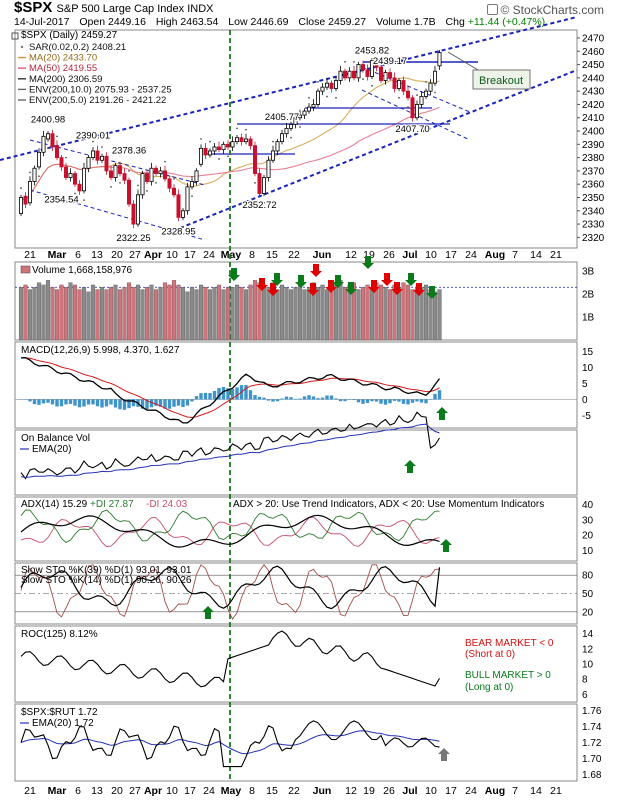 The image size is (620, 800). Describe the element at coordinates (172, 255) in the screenshot. I see `x-tick-label-top: 10` at that location.